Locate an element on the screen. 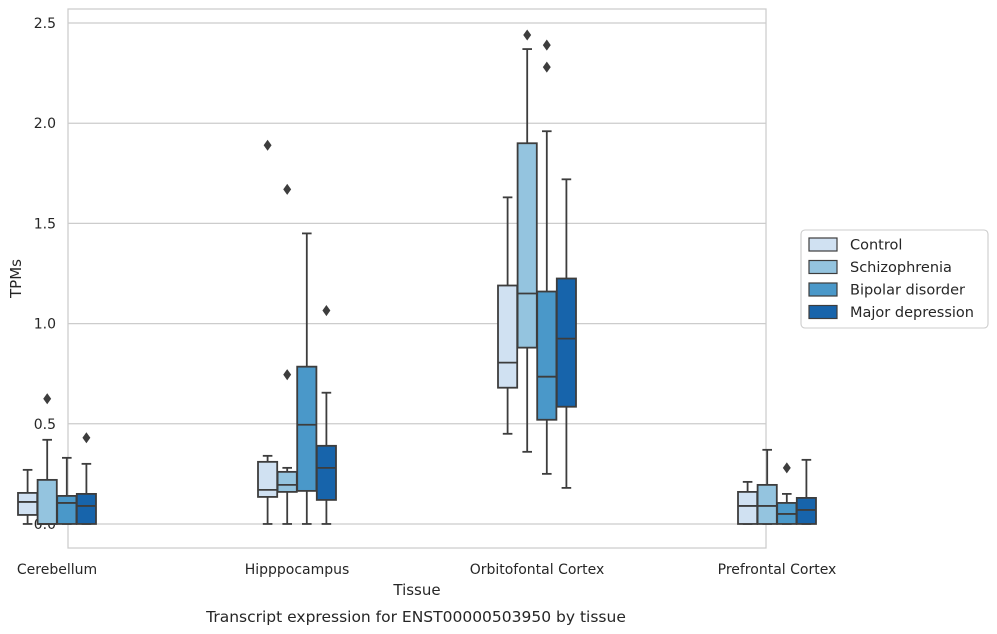 Image resolution: width=997 pixels, height=634 pixels. y-tick-label: 1.0 is located at coordinates (45, 325).